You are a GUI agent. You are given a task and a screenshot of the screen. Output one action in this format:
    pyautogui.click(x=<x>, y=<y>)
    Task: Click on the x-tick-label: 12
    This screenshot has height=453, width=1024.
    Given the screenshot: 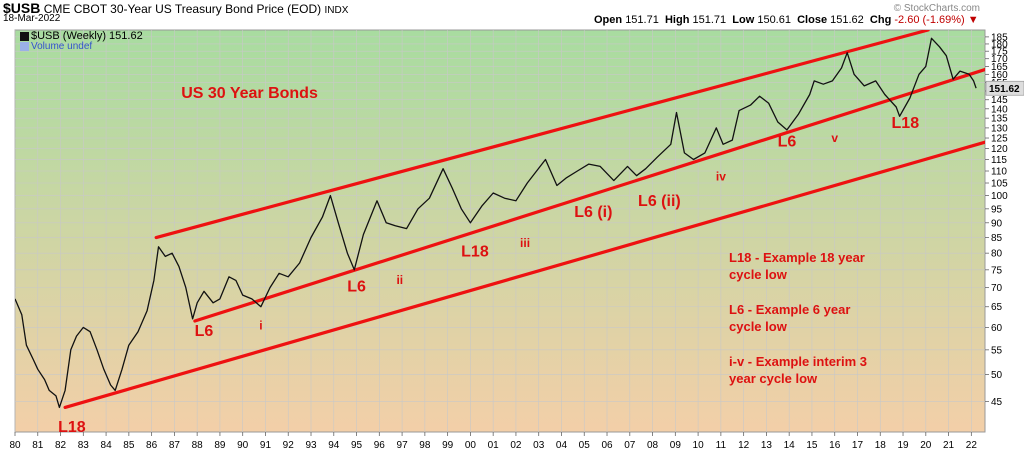 What is the action you would take?
    pyautogui.click(x=744, y=445)
    